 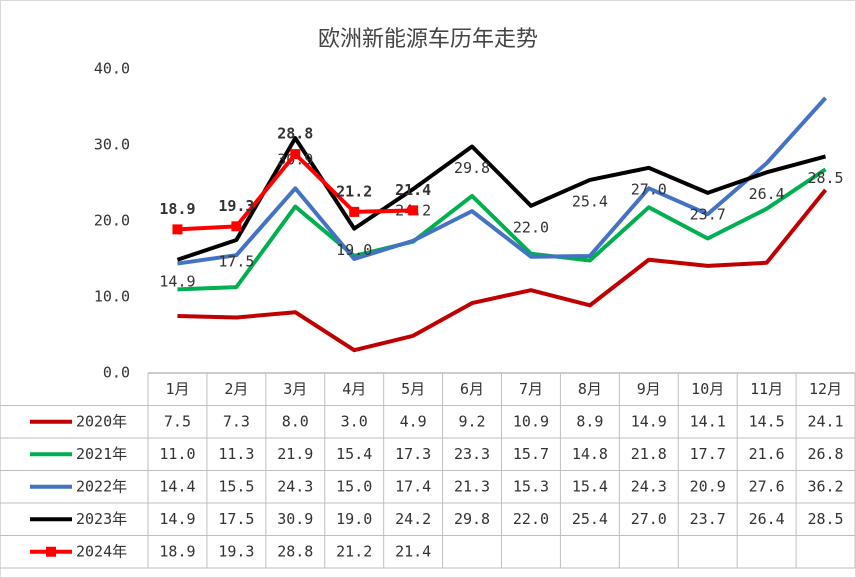 What do you see at coordinates (101, 454) in the screenshot?
I see `legend-label: 2021年` at bounding box center [101, 454].